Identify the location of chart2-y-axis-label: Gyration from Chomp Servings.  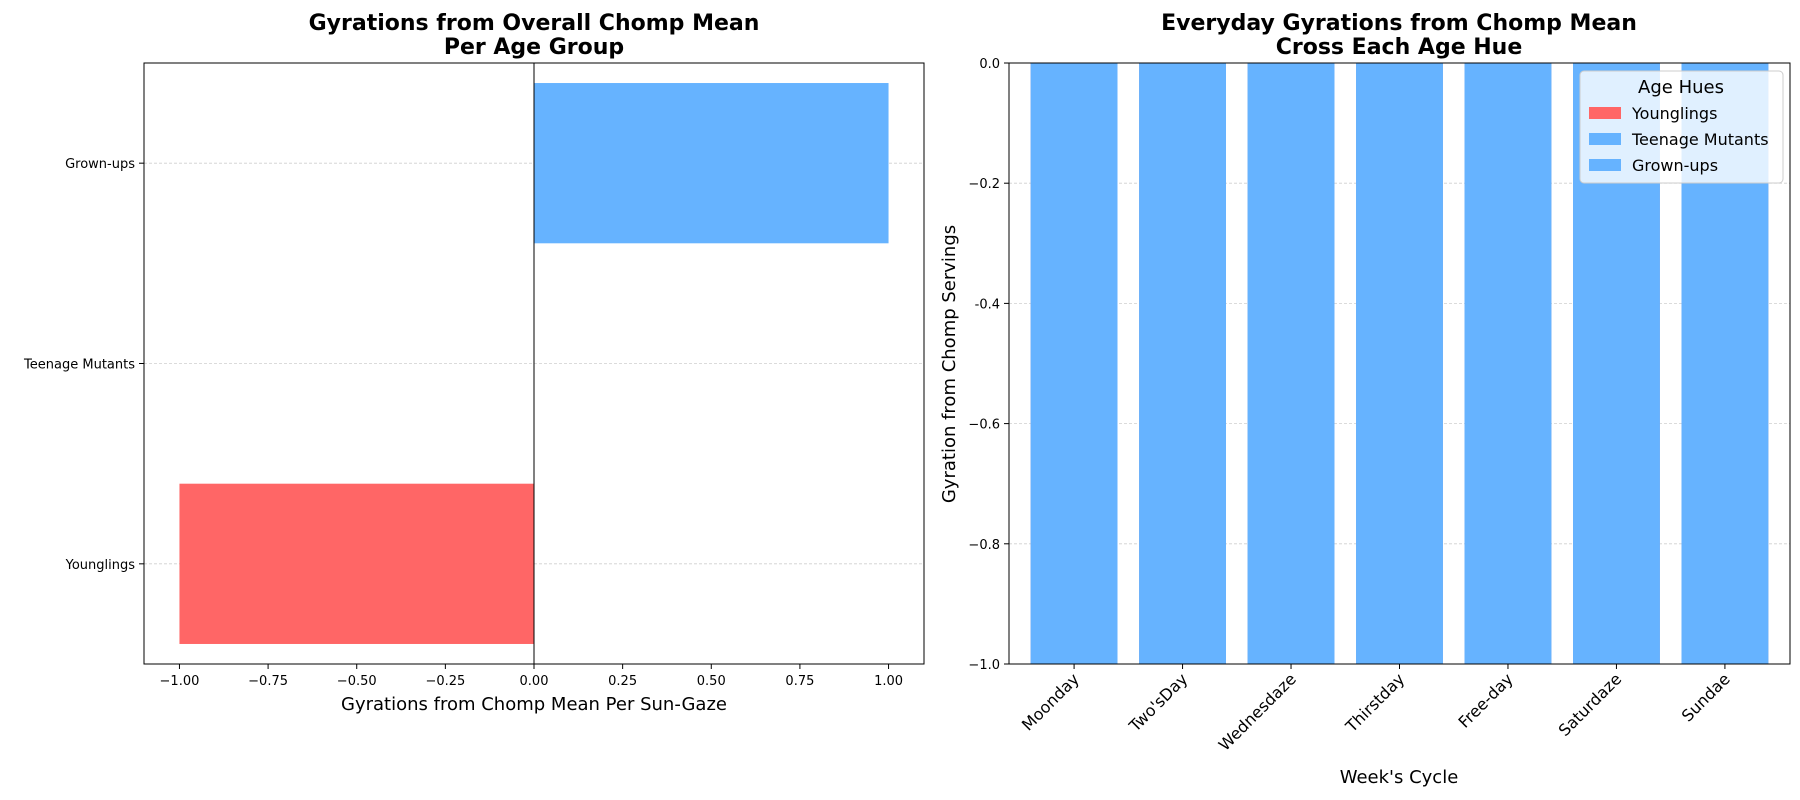
(949, 364).